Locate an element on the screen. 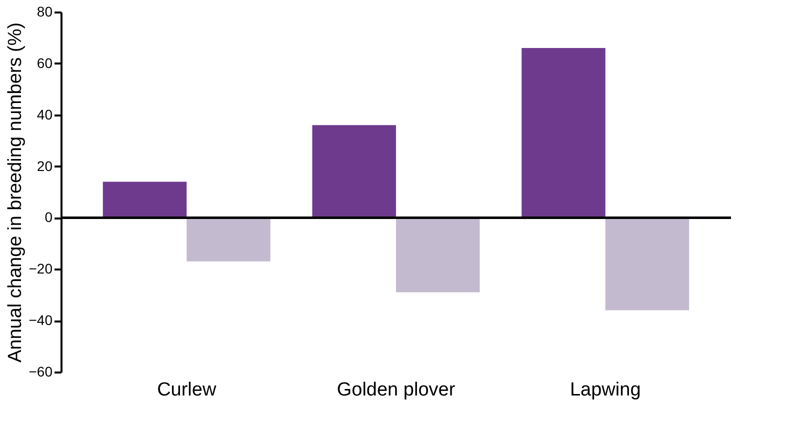 Image resolution: width=795 pixels, height=426 pixels. y-tick-label: −40 is located at coordinates (40, 320).